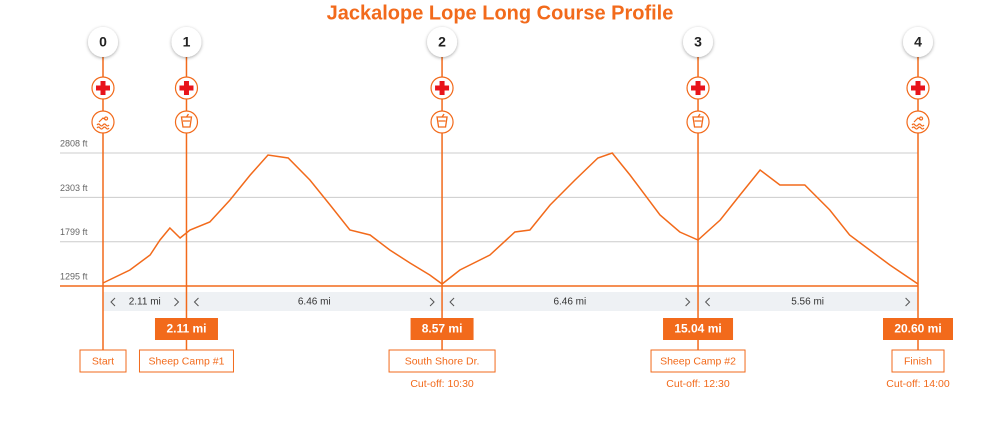  I want to click on segment-band, so click(510, 301).